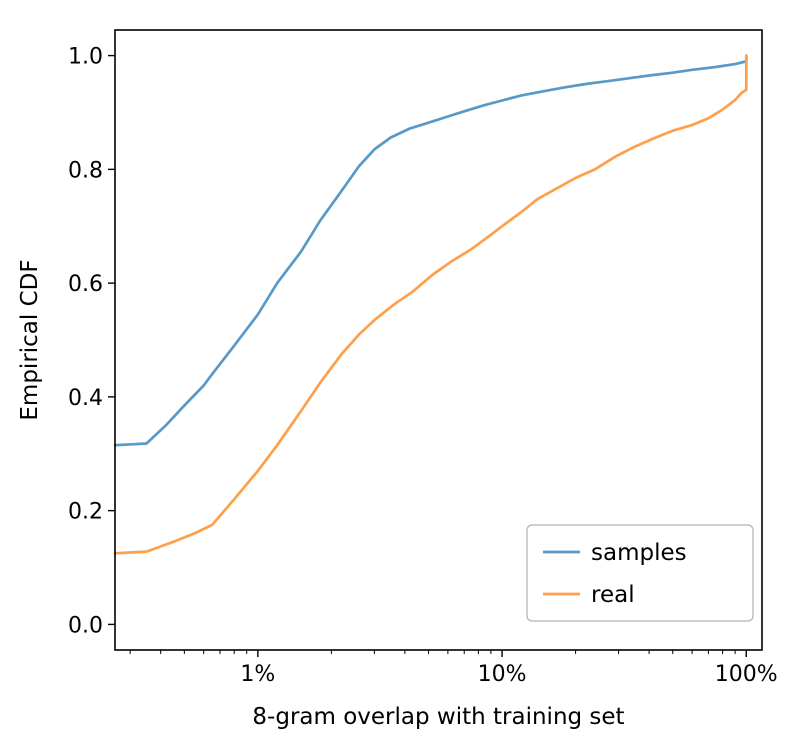  I want to click on legend-label-real: real, so click(613, 595).